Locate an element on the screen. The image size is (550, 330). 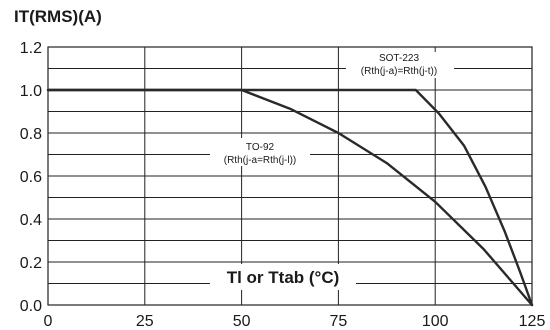
y-axis-label: IT(RMS)(A) is located at coordinates (58, 16).